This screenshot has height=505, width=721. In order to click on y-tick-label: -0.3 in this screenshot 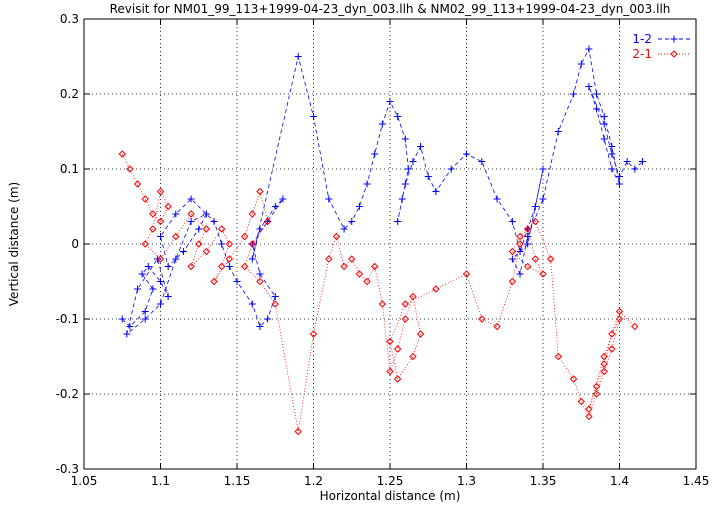, I will do `click(67, 469)`.